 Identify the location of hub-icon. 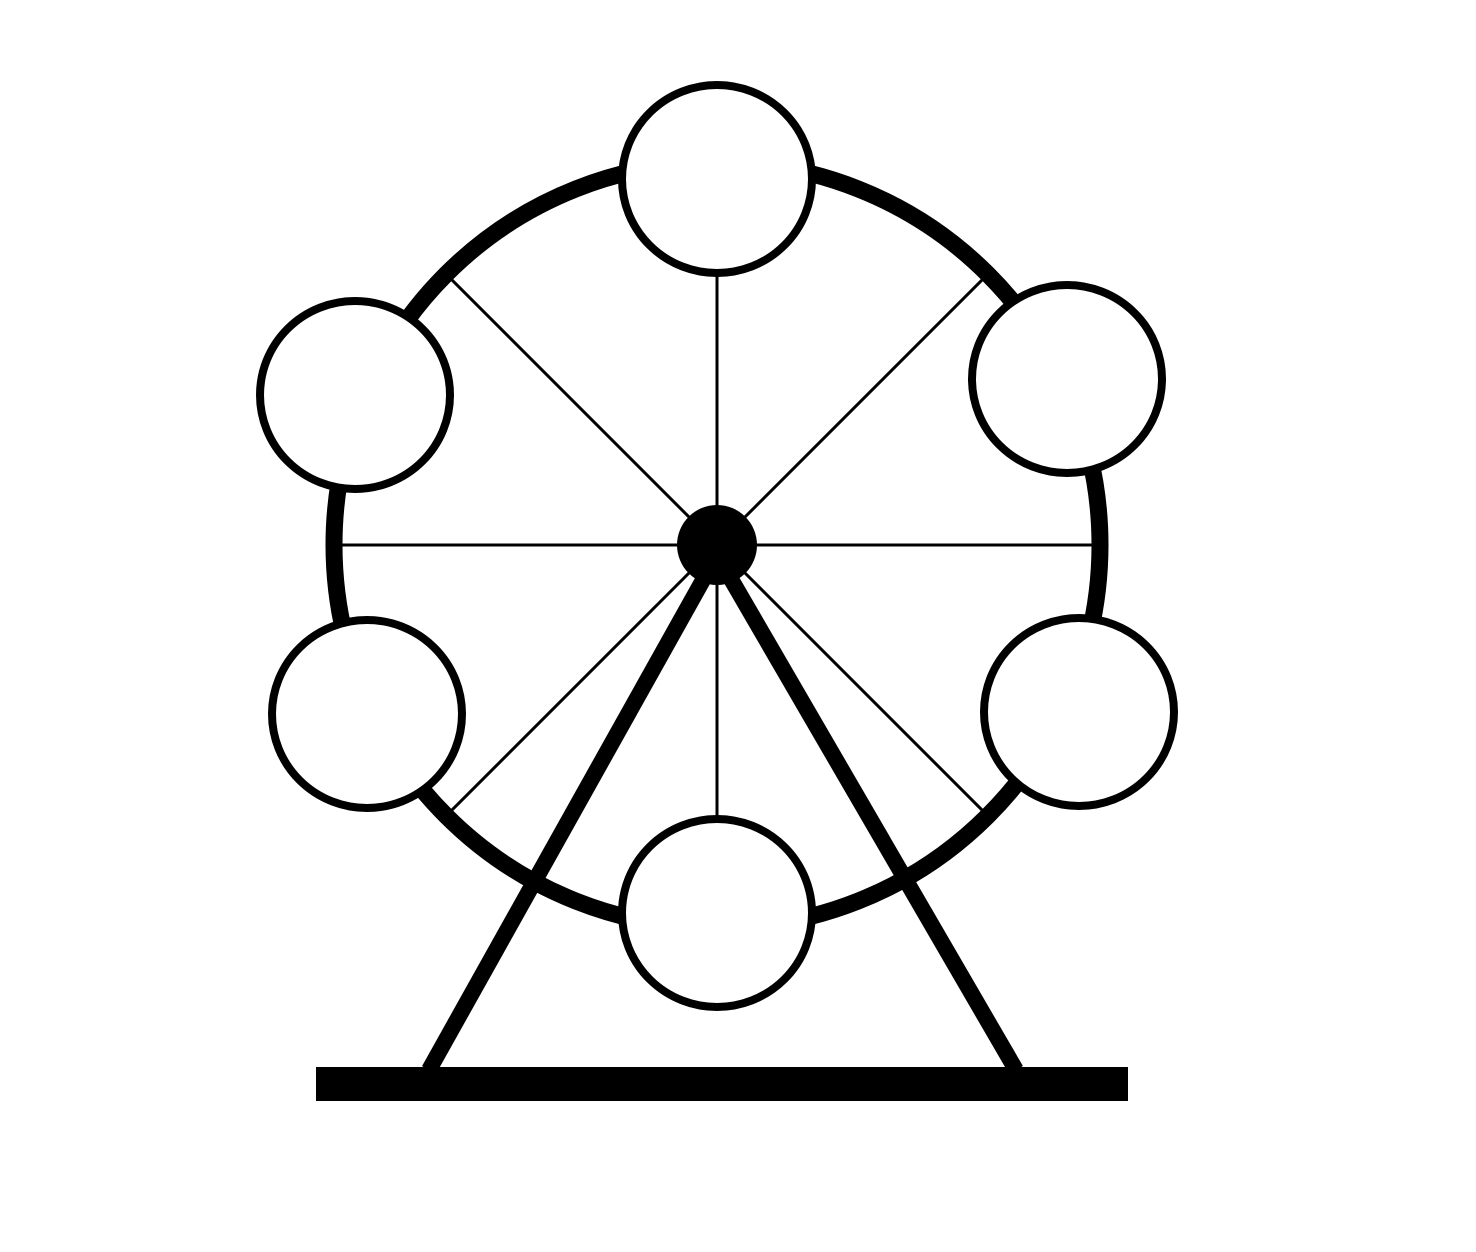
(717, 545).